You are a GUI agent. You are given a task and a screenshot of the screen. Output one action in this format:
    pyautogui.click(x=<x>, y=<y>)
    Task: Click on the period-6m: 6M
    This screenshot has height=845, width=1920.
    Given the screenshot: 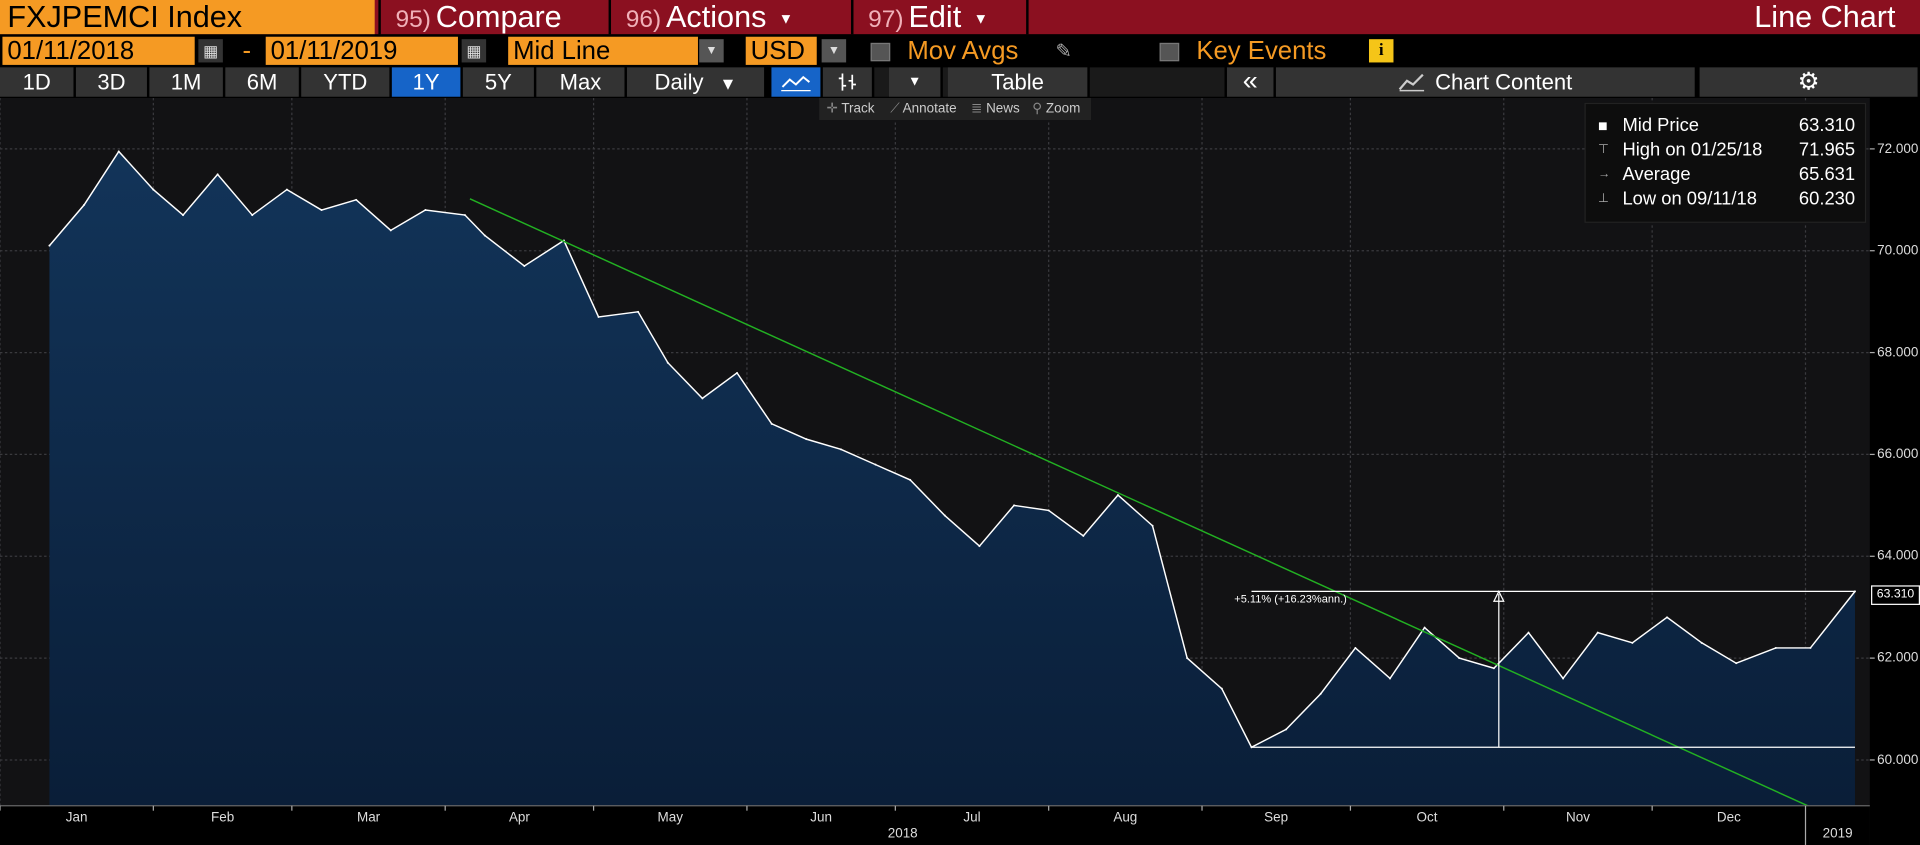 What is the action you would take?
    pyautogui.click(x=262, y=82)
    